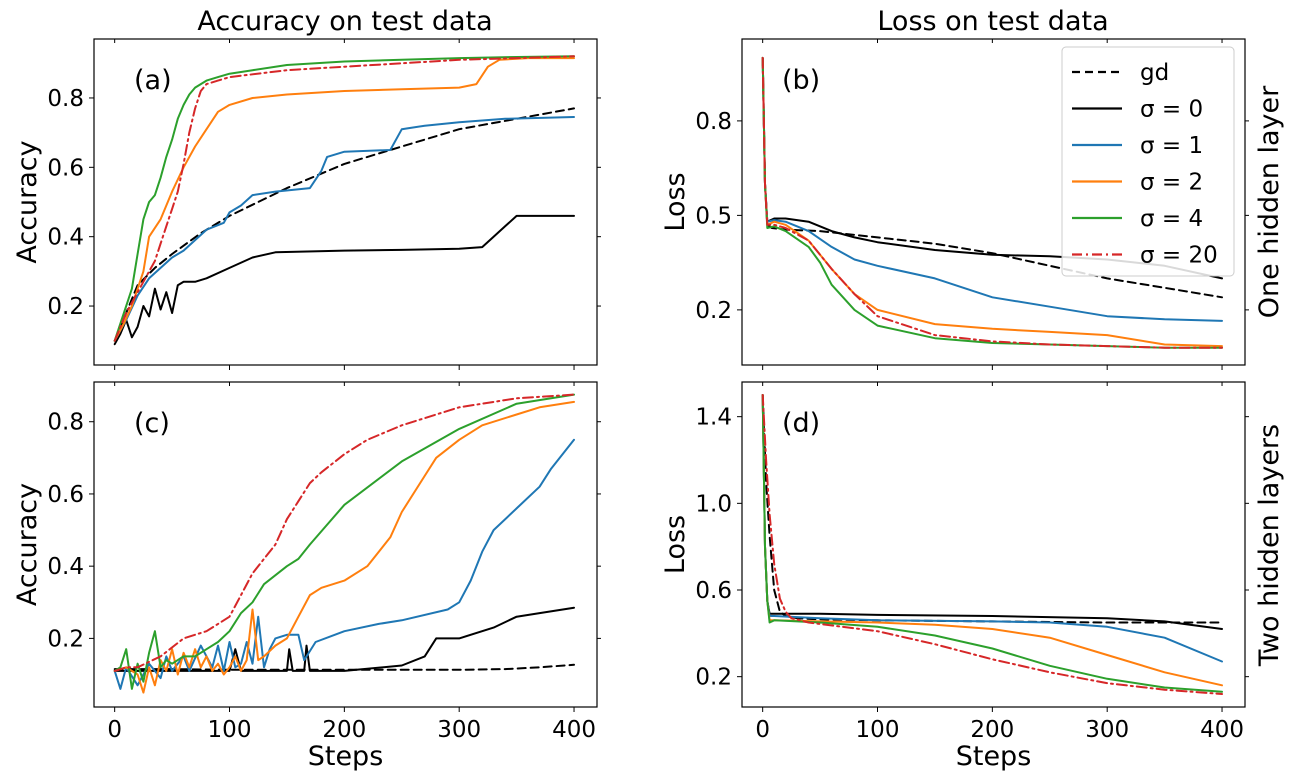 The image size is (1300, 775). I want to click on panel-label: (d), so click(801, 423).